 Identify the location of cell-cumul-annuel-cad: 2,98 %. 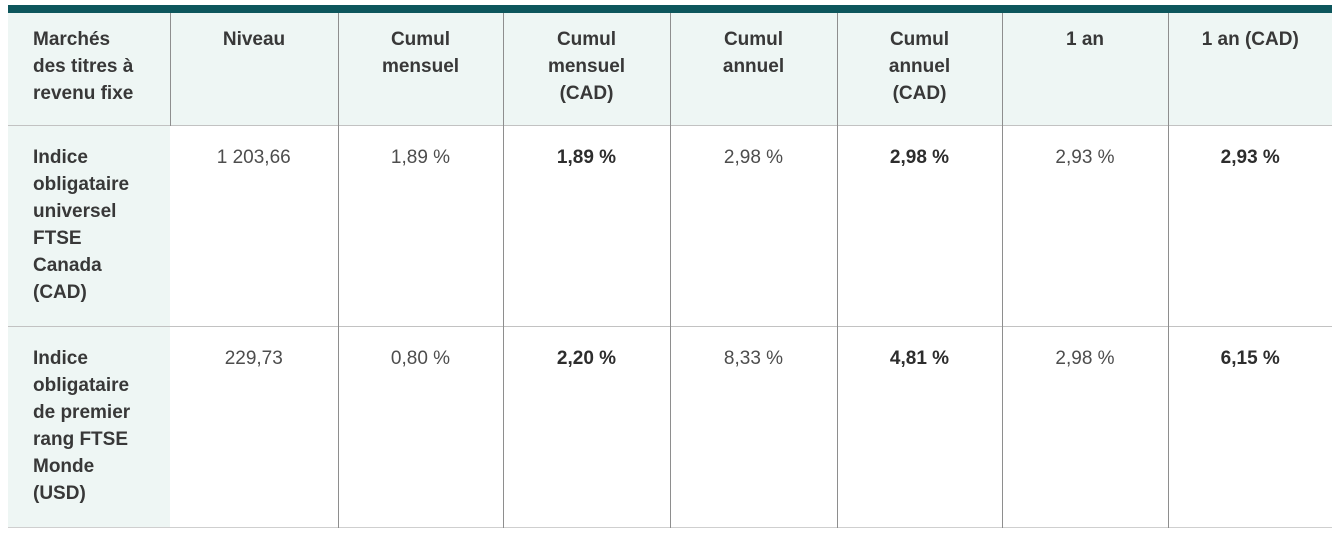
(919, 225).